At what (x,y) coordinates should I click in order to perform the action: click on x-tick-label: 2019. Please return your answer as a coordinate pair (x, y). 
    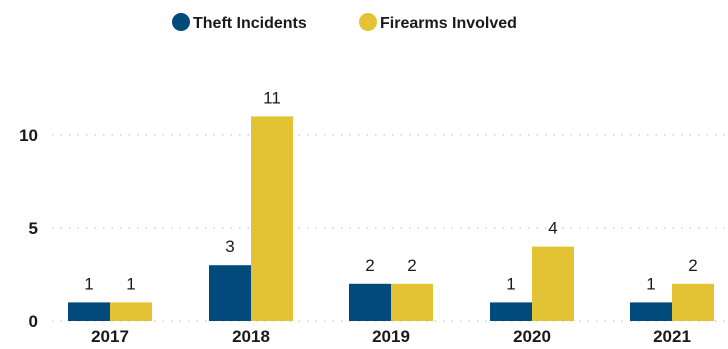
    Looking at the image, I should click on (391, 336).